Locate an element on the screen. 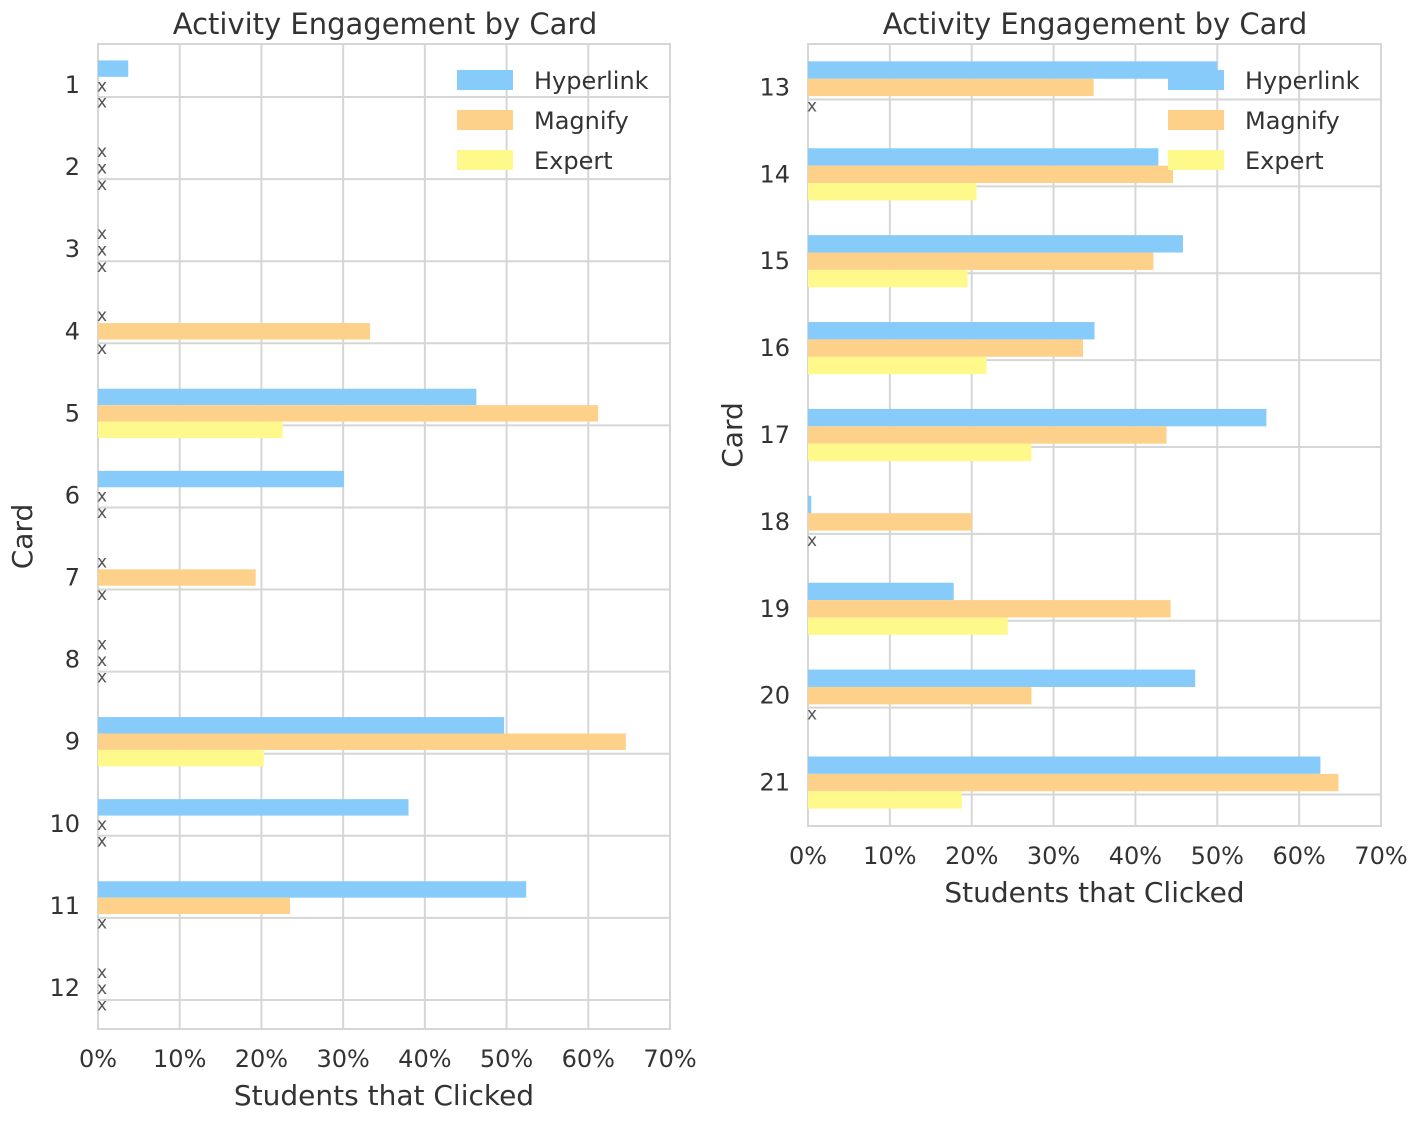 Image resolution: width=1417 pixels, height=1125 pixels. y-tick-label: 12 is located at coordinates (64, 988).